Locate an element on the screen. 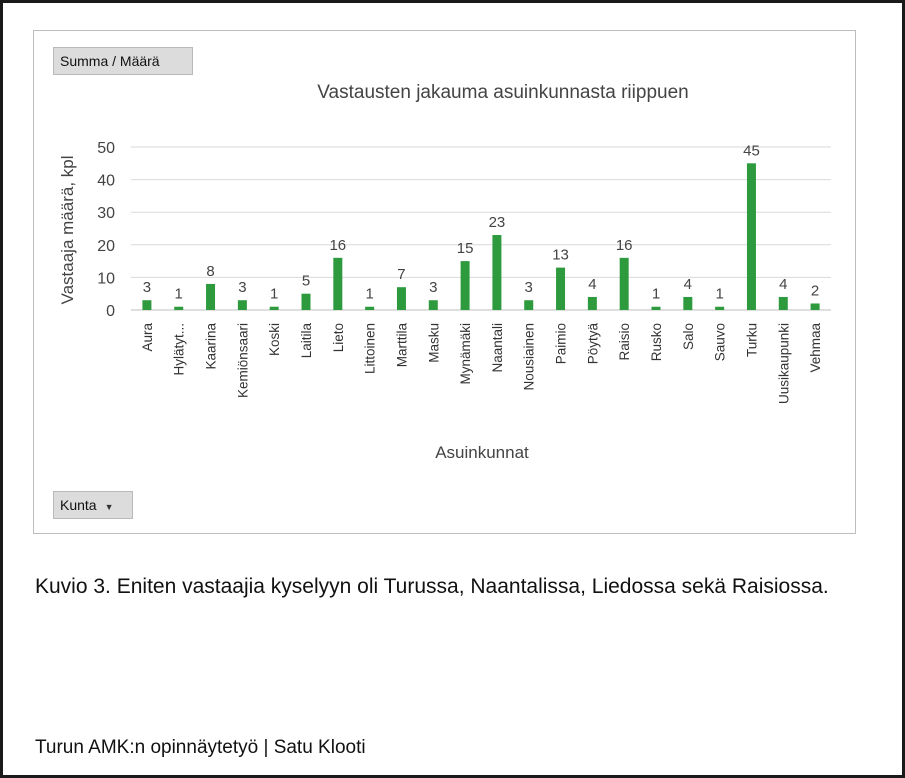  data-label: 23 is located at coordinates (497, 222).